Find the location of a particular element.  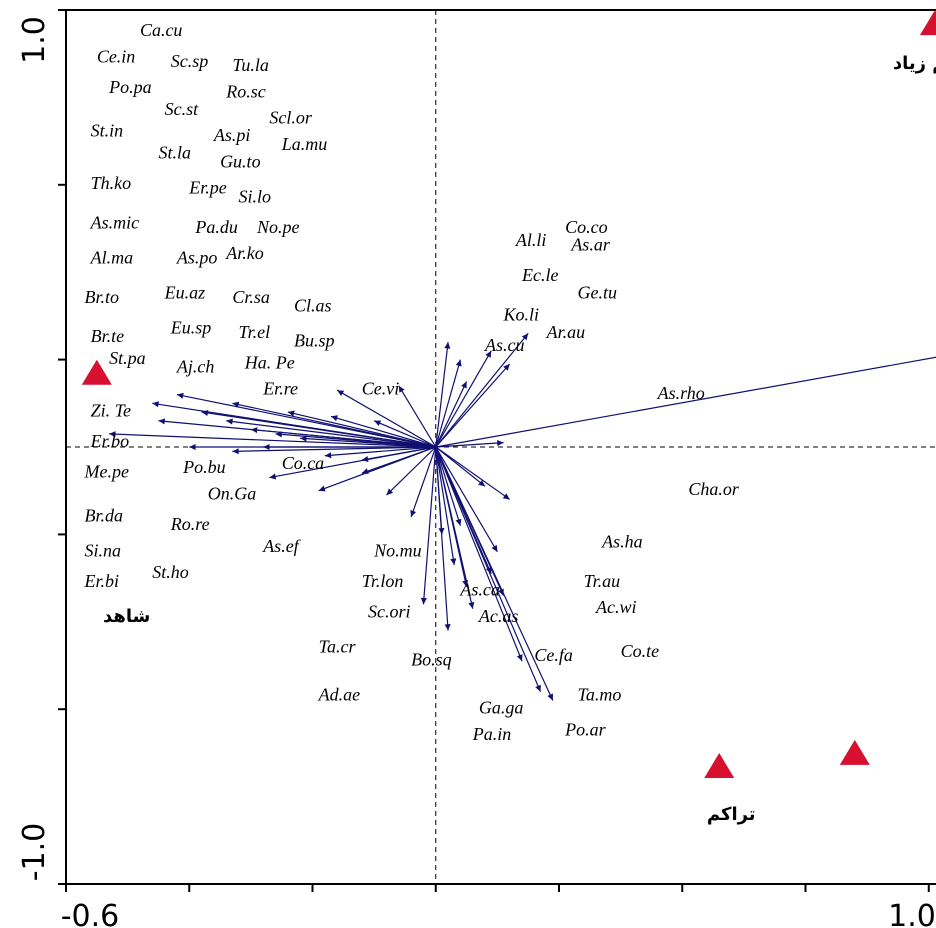

species-label: Sc.sp is located at coordinates (190, 61).